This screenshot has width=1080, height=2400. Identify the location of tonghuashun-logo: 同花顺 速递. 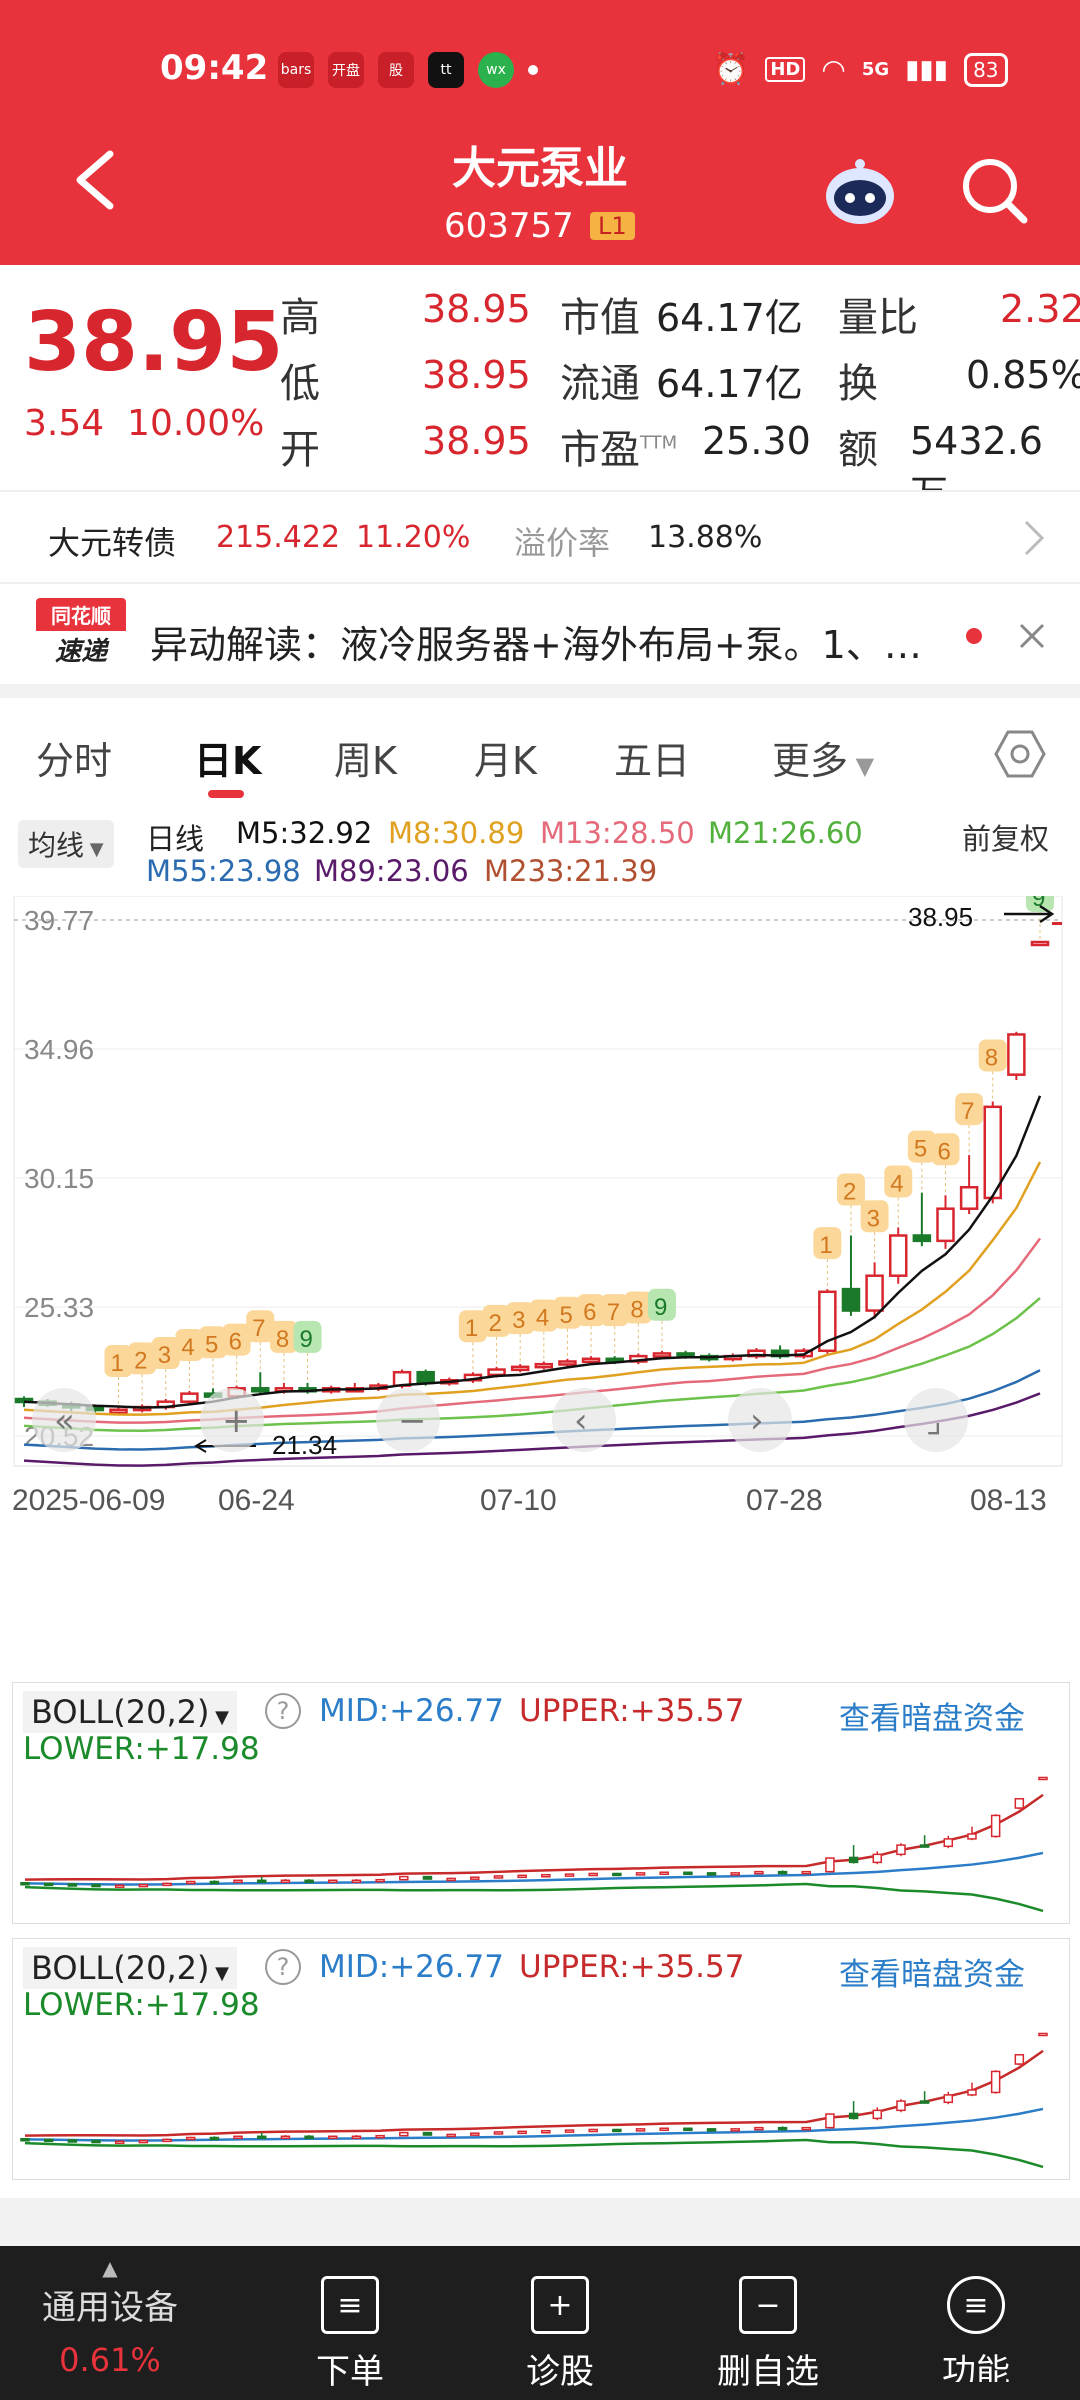
(81, 635).